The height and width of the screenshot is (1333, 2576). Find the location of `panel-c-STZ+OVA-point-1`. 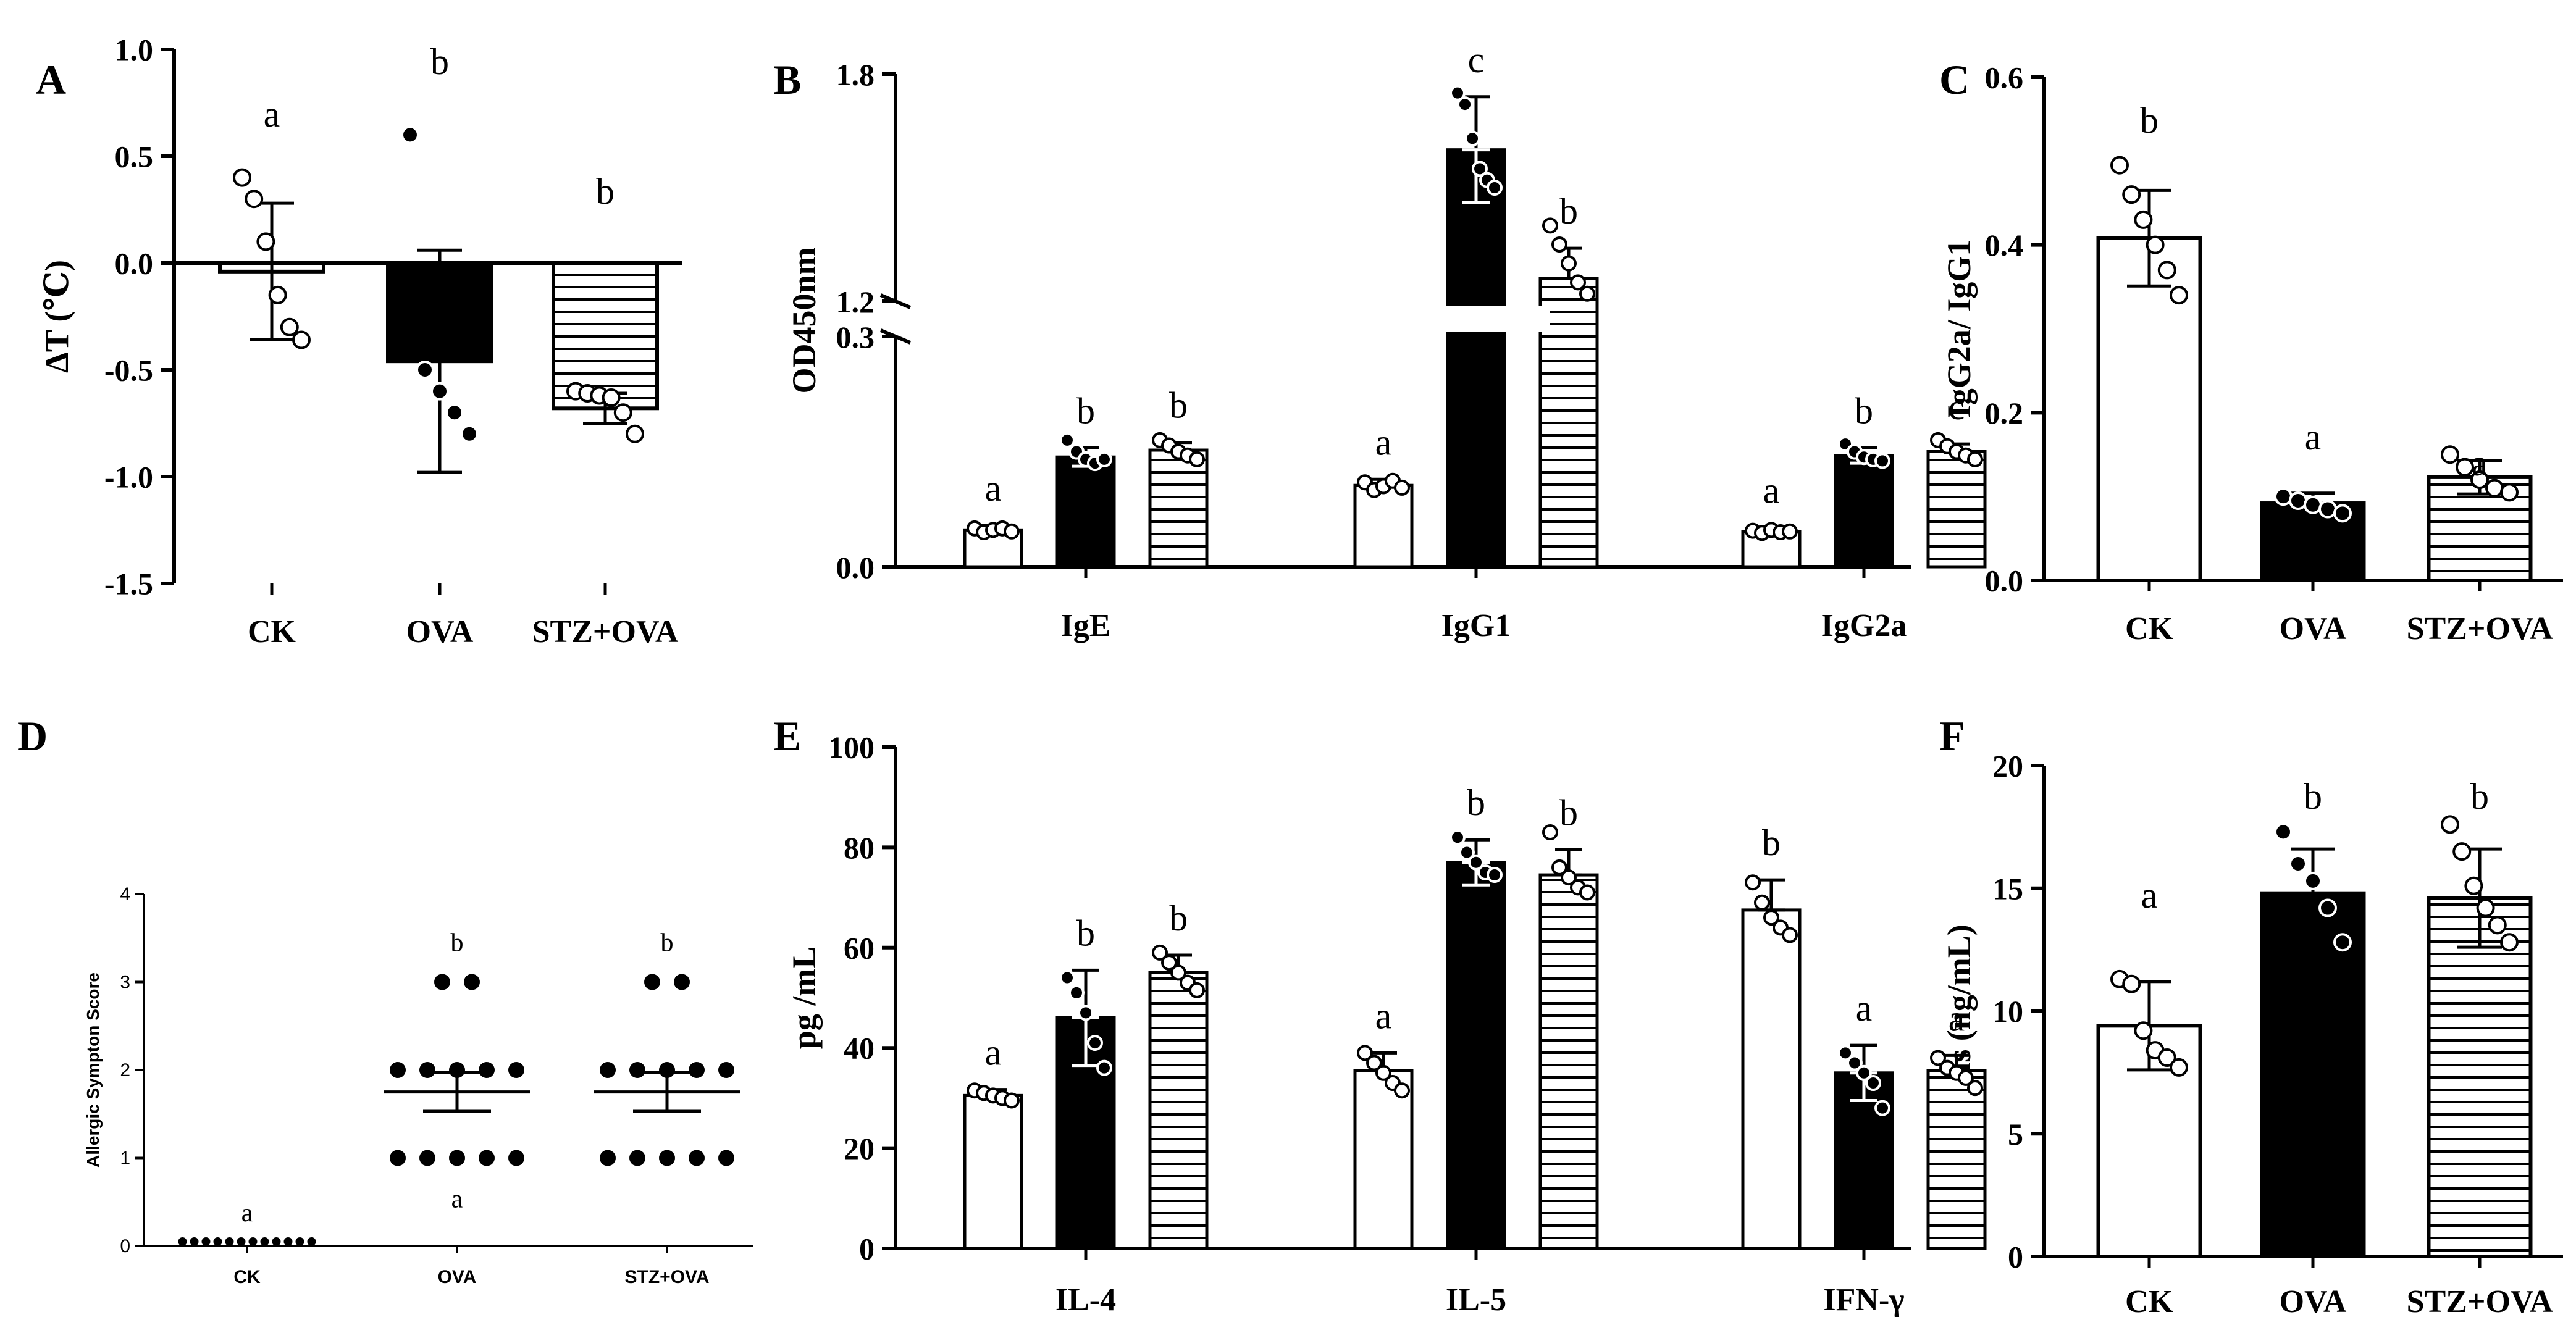

panel-c-STZ+OVA-point-1 is located at coordinates (2465, 467).